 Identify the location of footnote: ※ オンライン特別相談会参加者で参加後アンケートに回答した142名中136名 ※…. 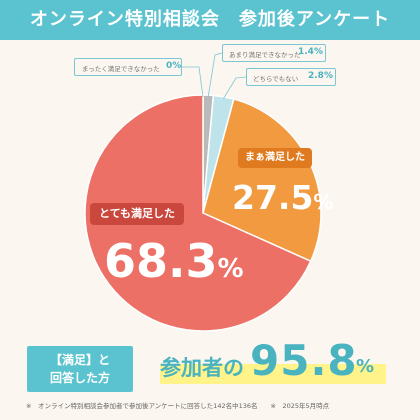
(178, 406).